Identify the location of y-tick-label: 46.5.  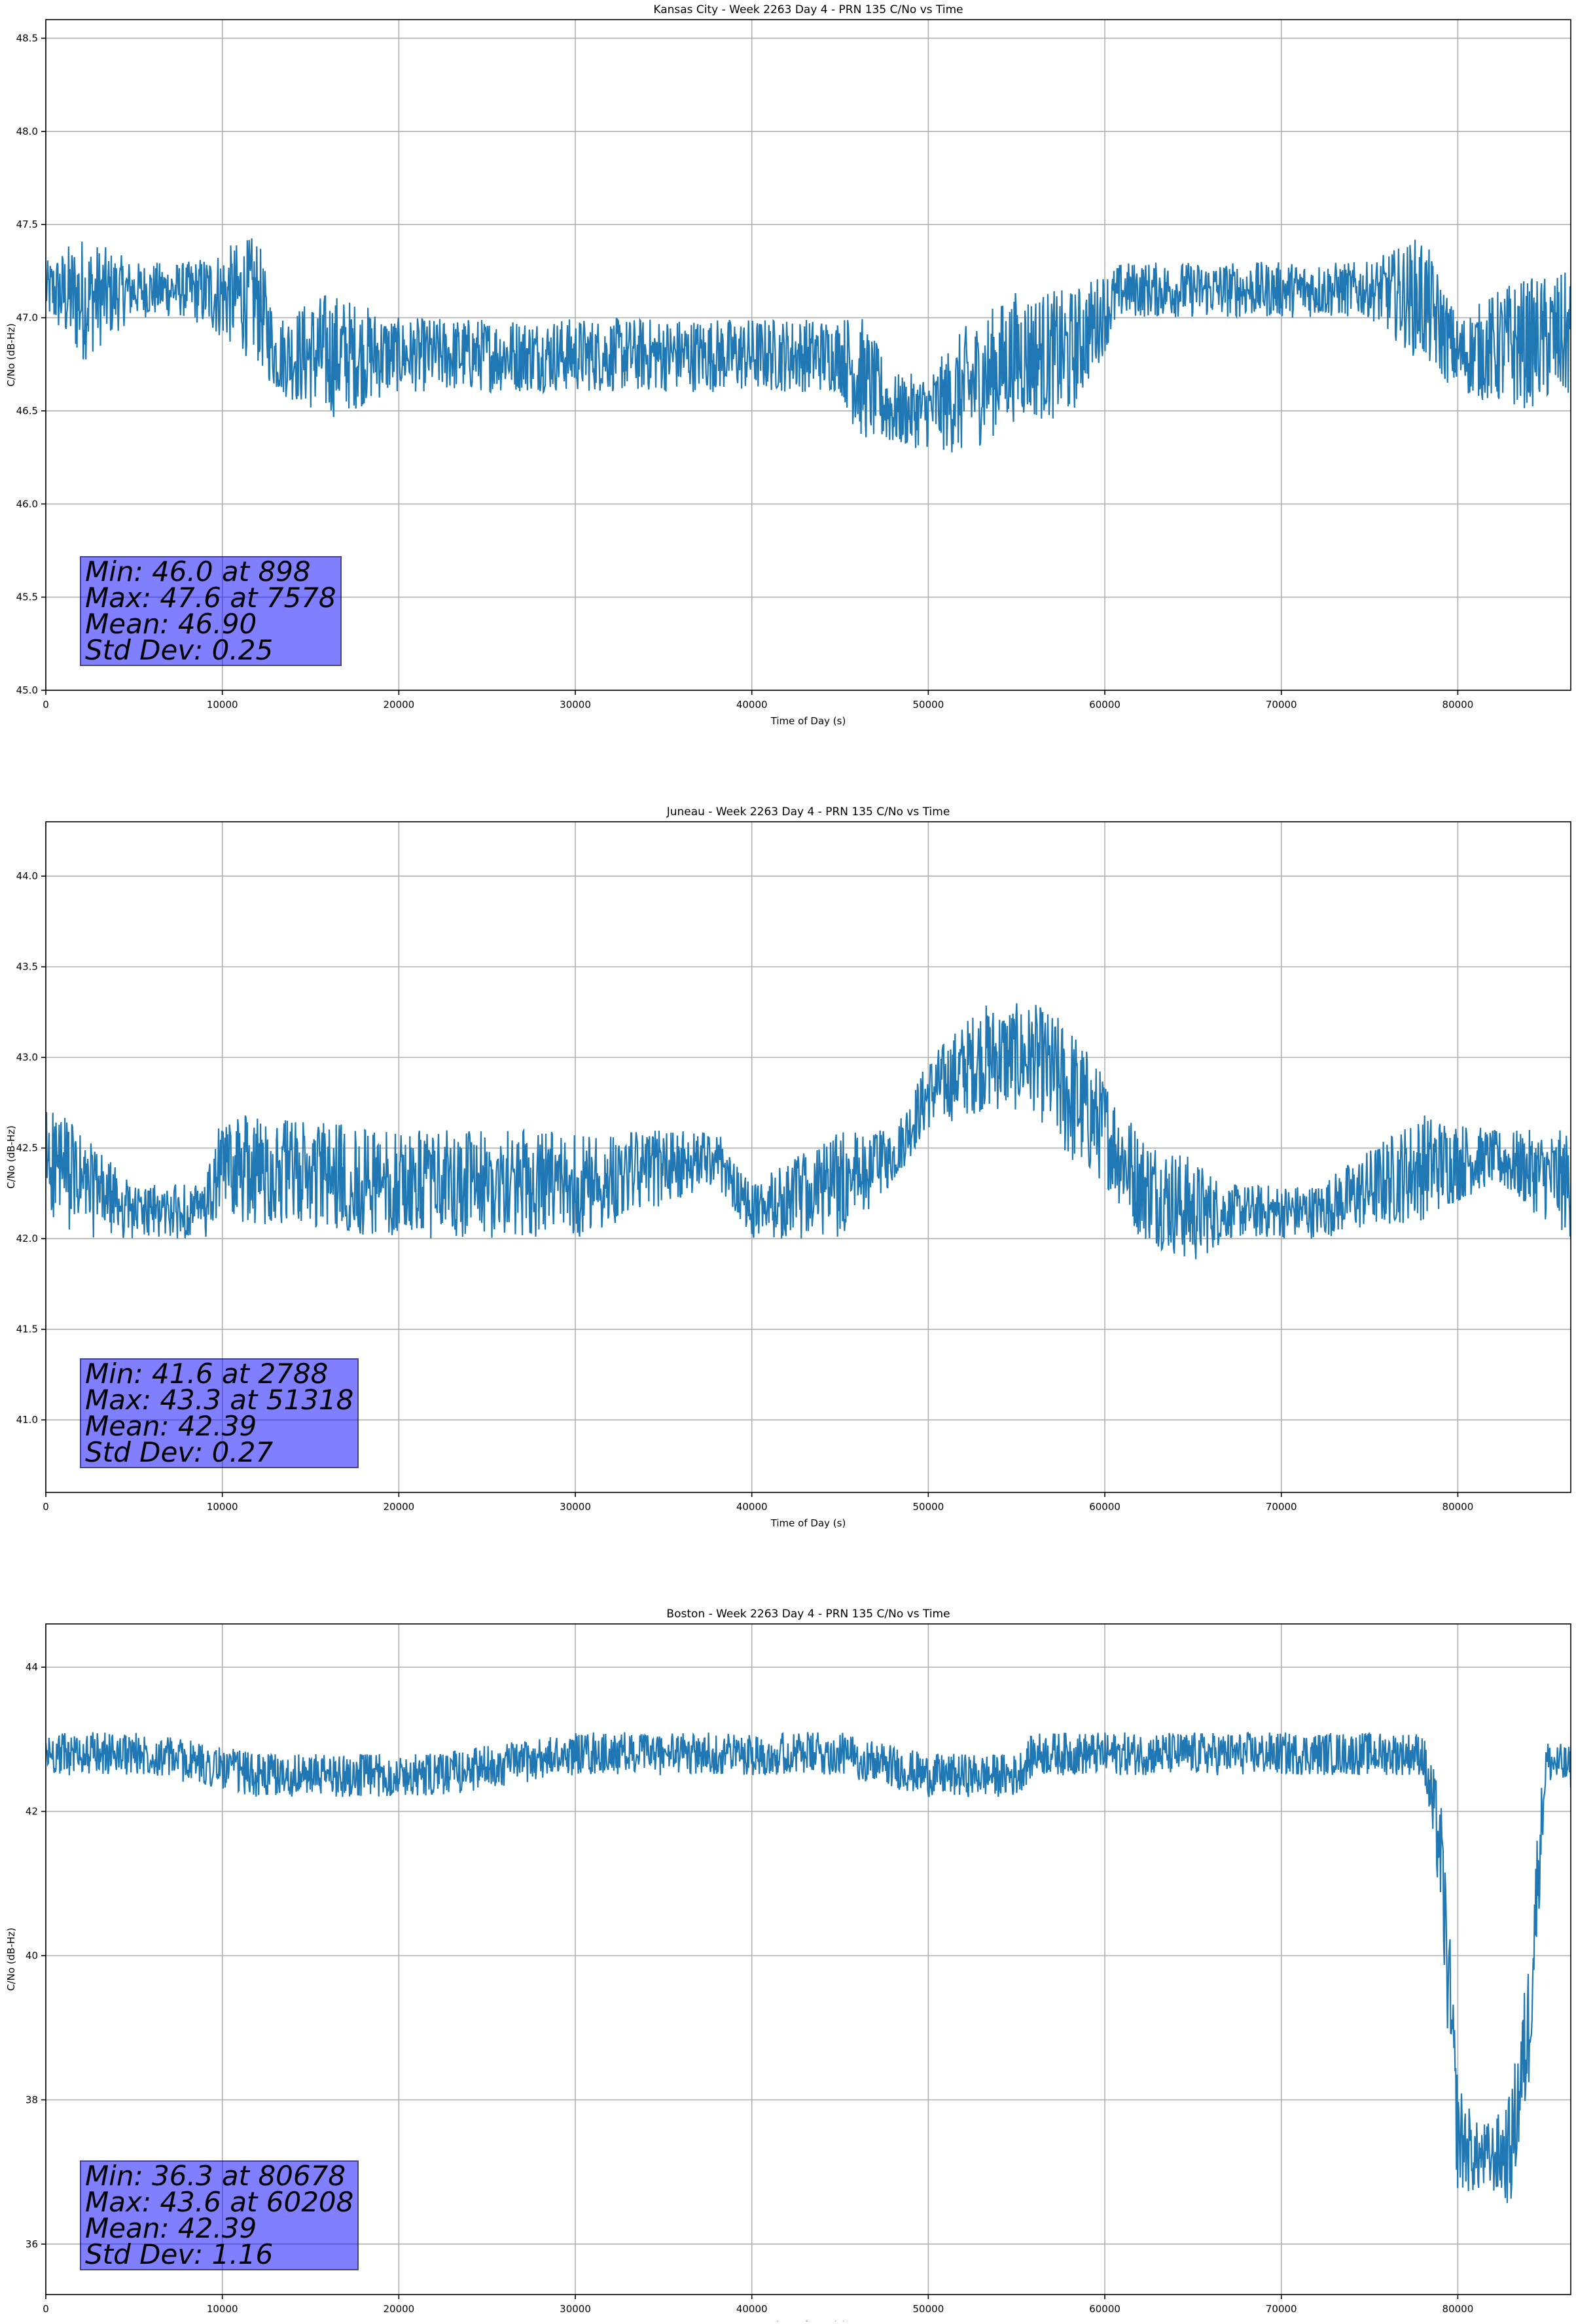
(27, 411).